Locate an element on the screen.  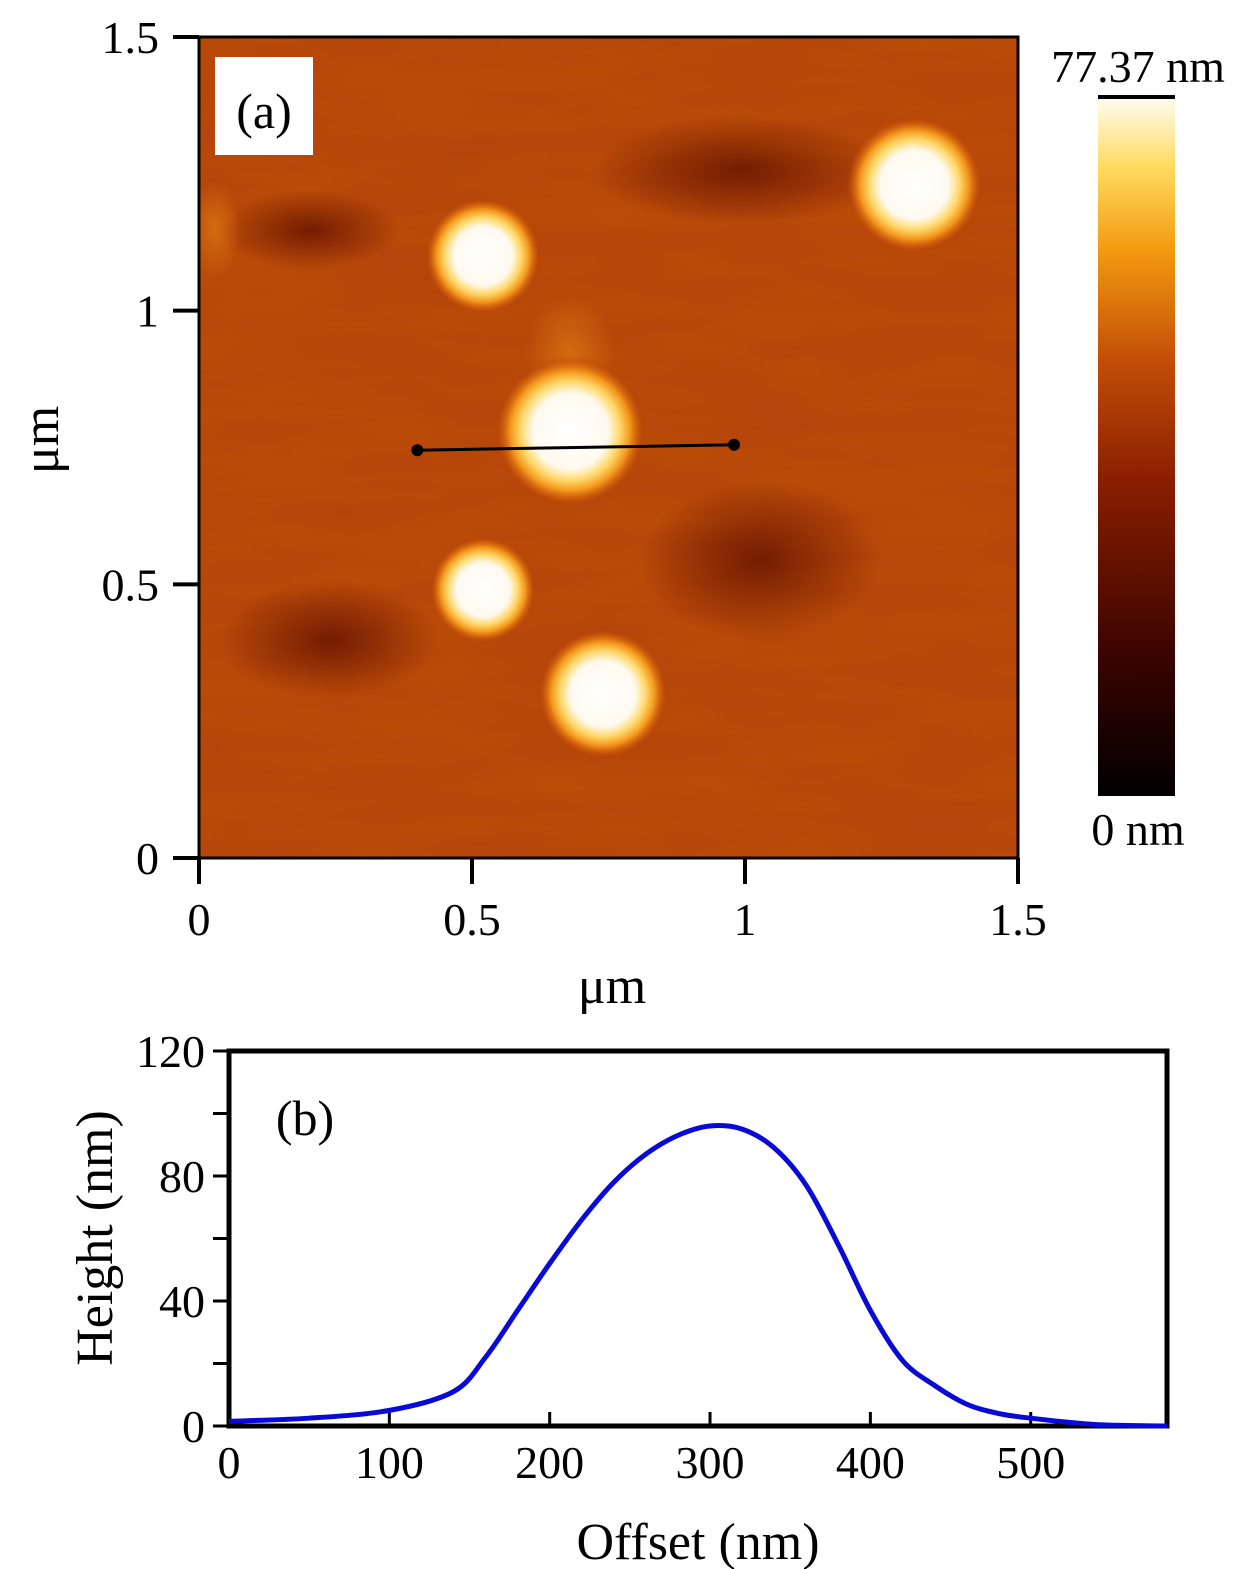
profile-line-end is located at coordinates (734, 444).